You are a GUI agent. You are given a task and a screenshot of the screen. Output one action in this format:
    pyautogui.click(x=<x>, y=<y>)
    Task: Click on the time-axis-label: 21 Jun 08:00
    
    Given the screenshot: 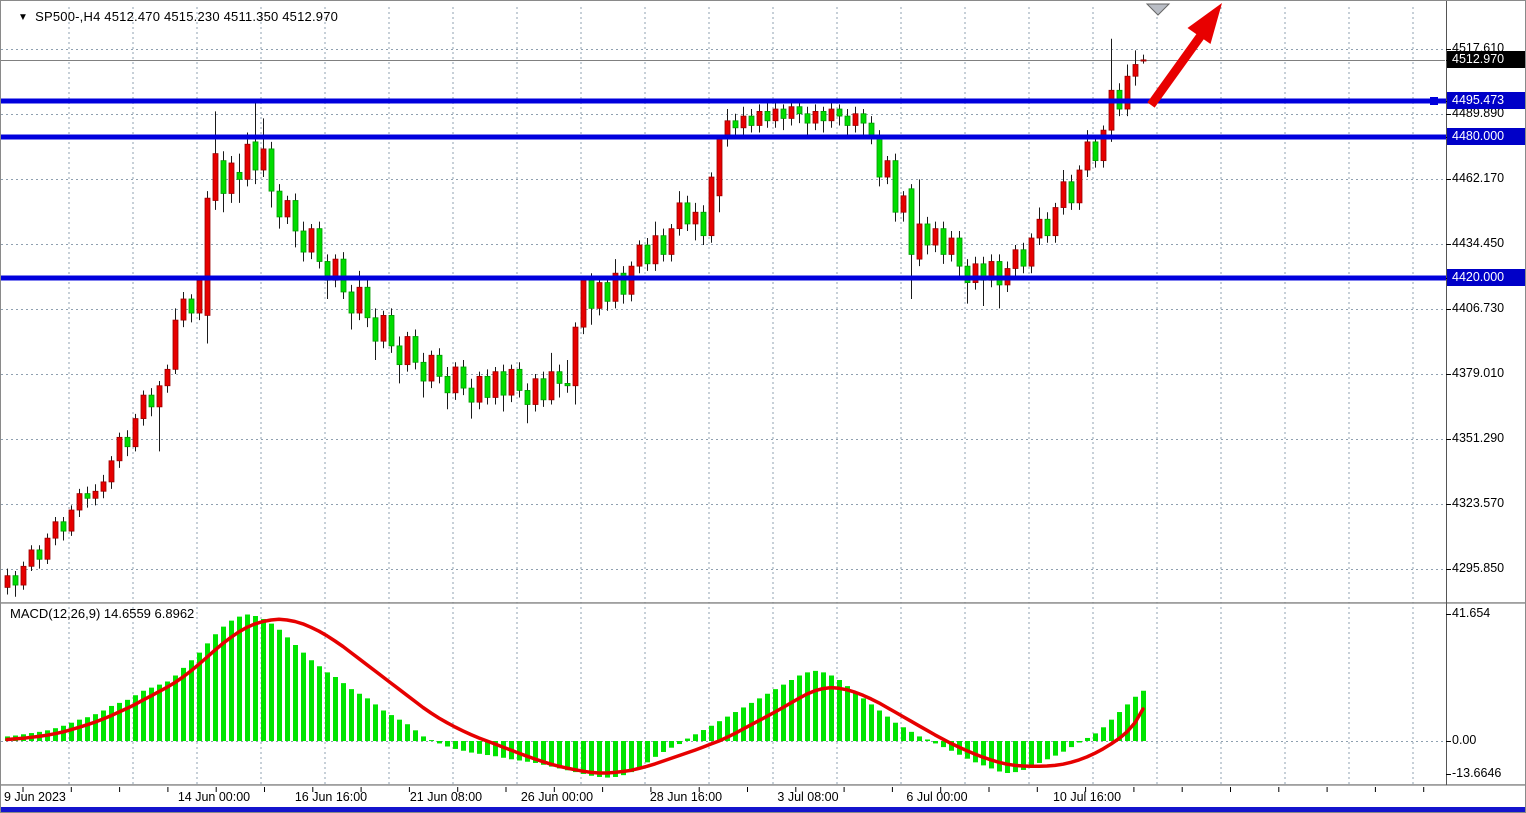 What is the action you would take?
    pyautogui.click(x=446, y=797)
    